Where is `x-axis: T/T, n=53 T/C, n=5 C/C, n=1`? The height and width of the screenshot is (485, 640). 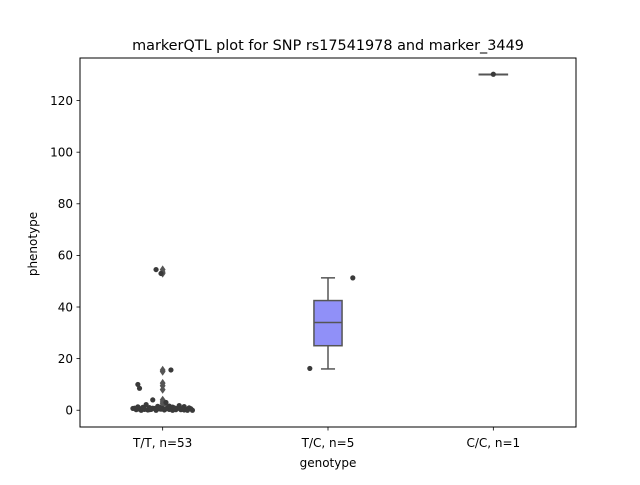
x-axis: T/T, n=53 T/C, n=5 C/C, n=1 is located at coordinates (326, 438).